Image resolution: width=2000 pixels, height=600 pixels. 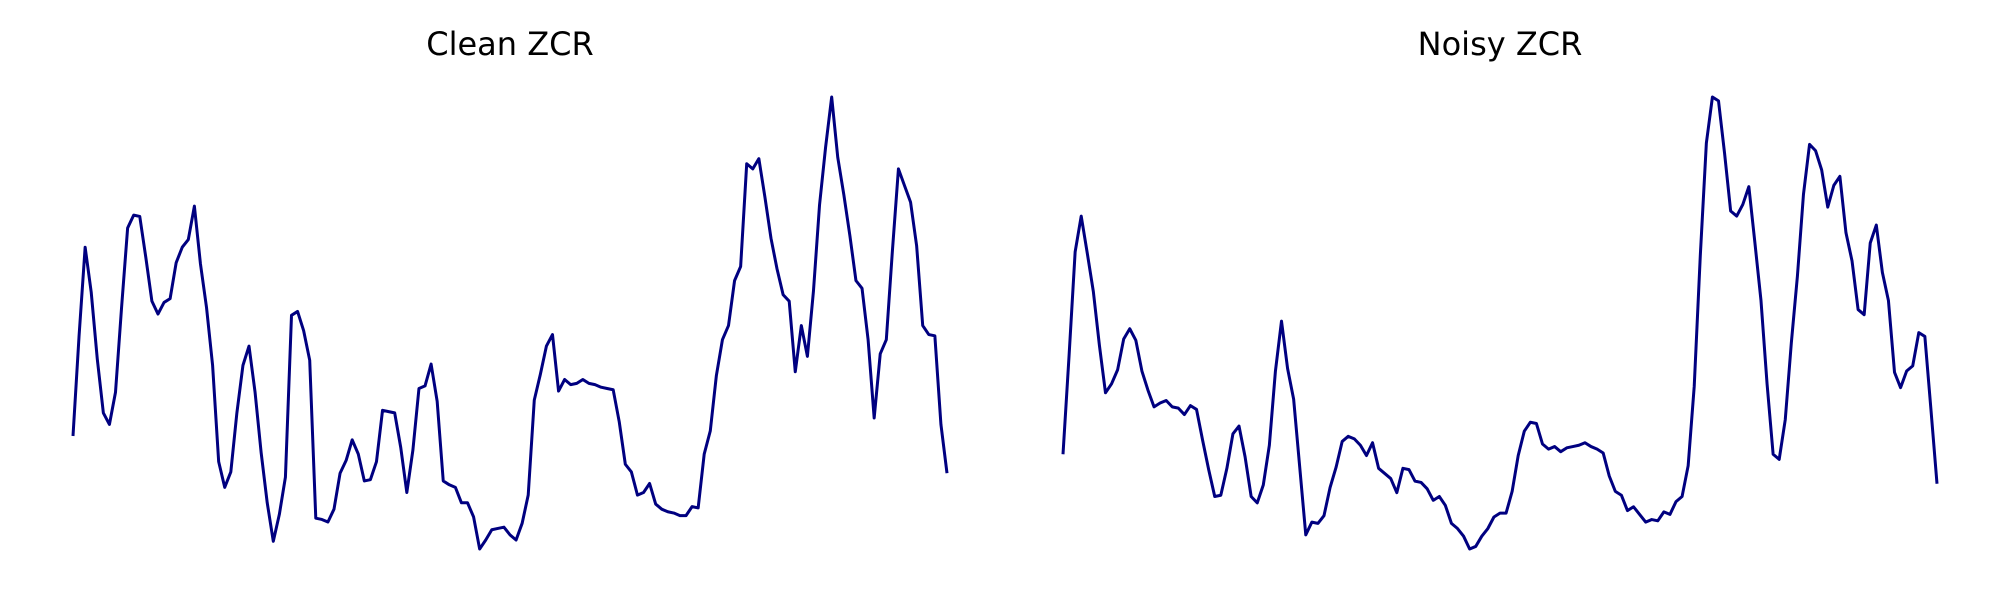 What do you see at coordinates (1500, 44) in the screenshot?
I see `chart-title: Noisy ZCR` at bounding box center [1500, 44].